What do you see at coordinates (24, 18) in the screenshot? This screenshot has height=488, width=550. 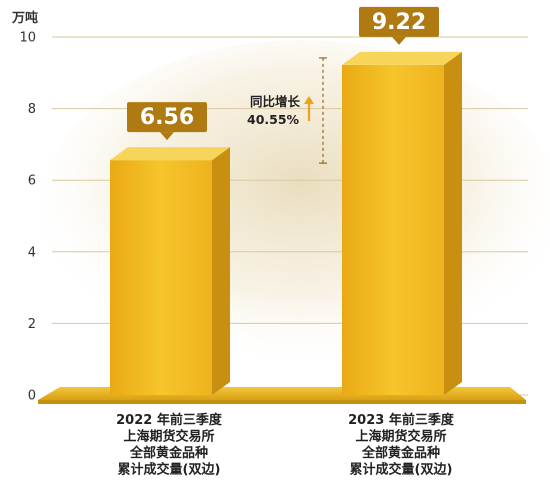 I see `y-axis-unit: 万吨` at bounding box center [24, 18].